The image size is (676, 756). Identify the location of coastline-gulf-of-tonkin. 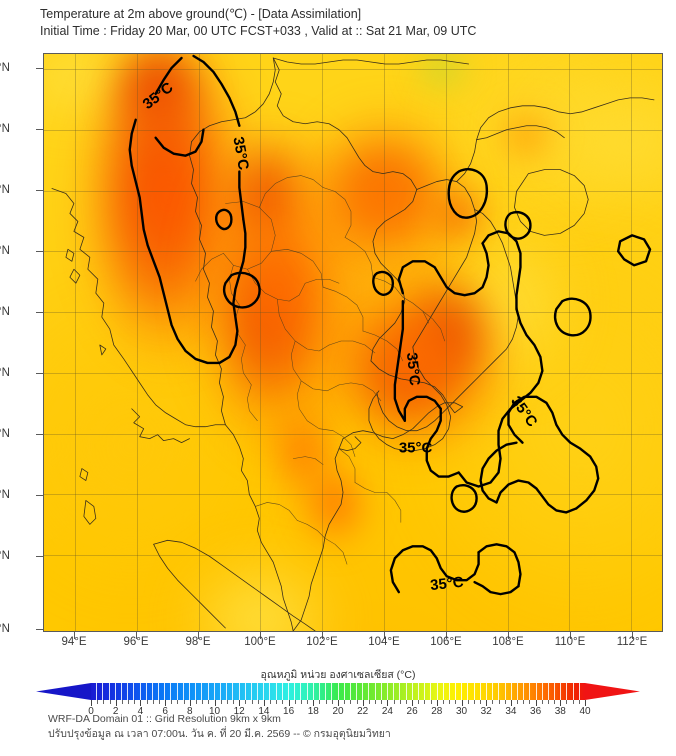
(555, 139).